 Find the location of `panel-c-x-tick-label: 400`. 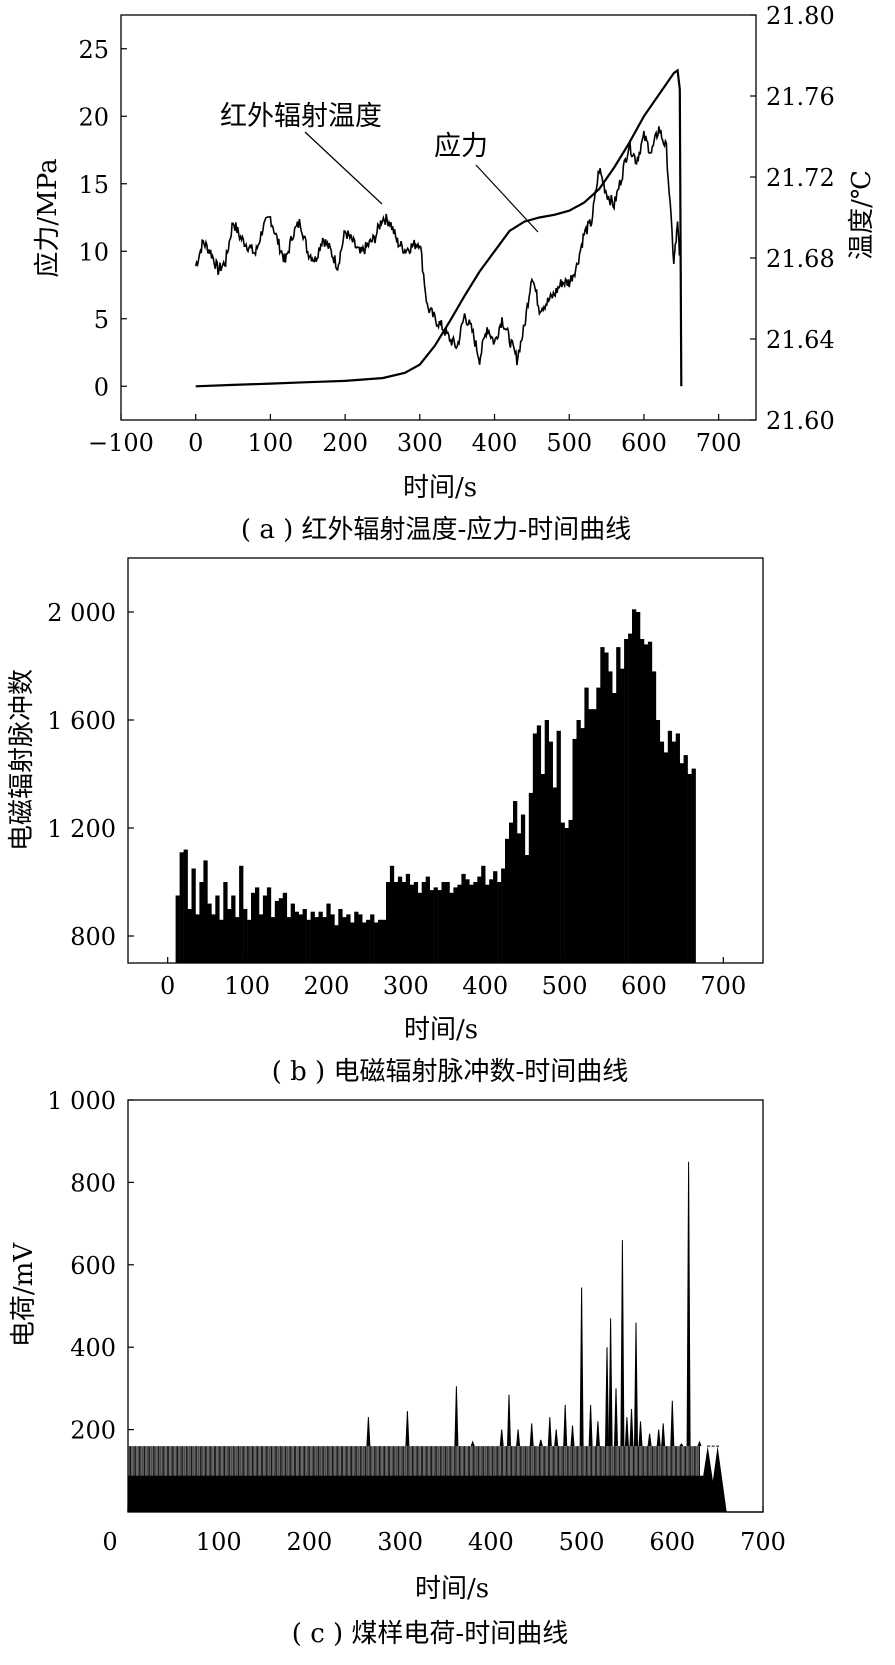

panel-c-x-tick-label: 400 is located at coordinates (491, 1542).